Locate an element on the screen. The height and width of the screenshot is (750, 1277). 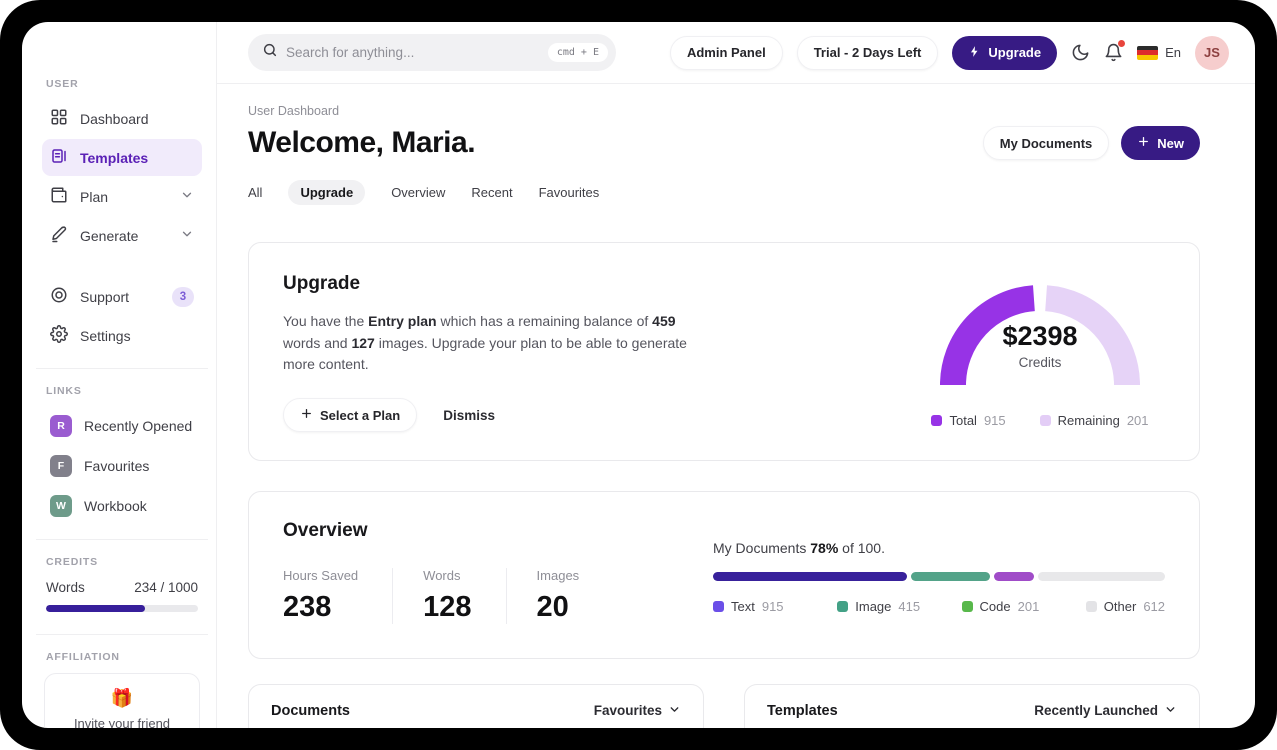
link-initial-avatar: R is located at coordinates (61, 426).